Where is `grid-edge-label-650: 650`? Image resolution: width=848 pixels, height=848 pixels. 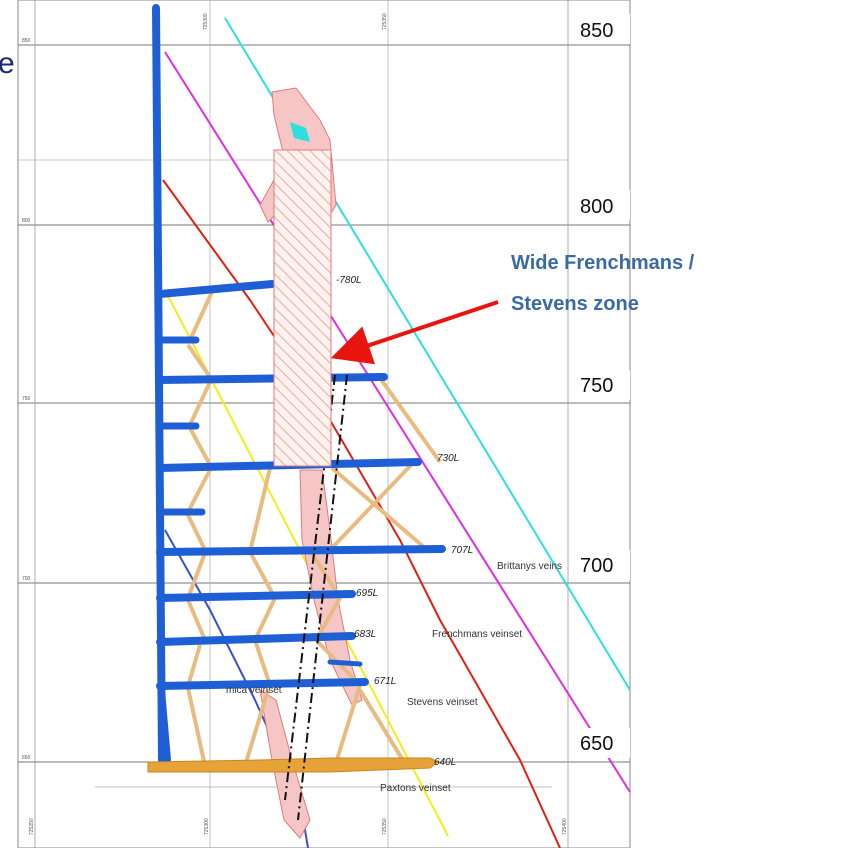
grid-edge-label-650: 650 is located at coordinates (26, 758).